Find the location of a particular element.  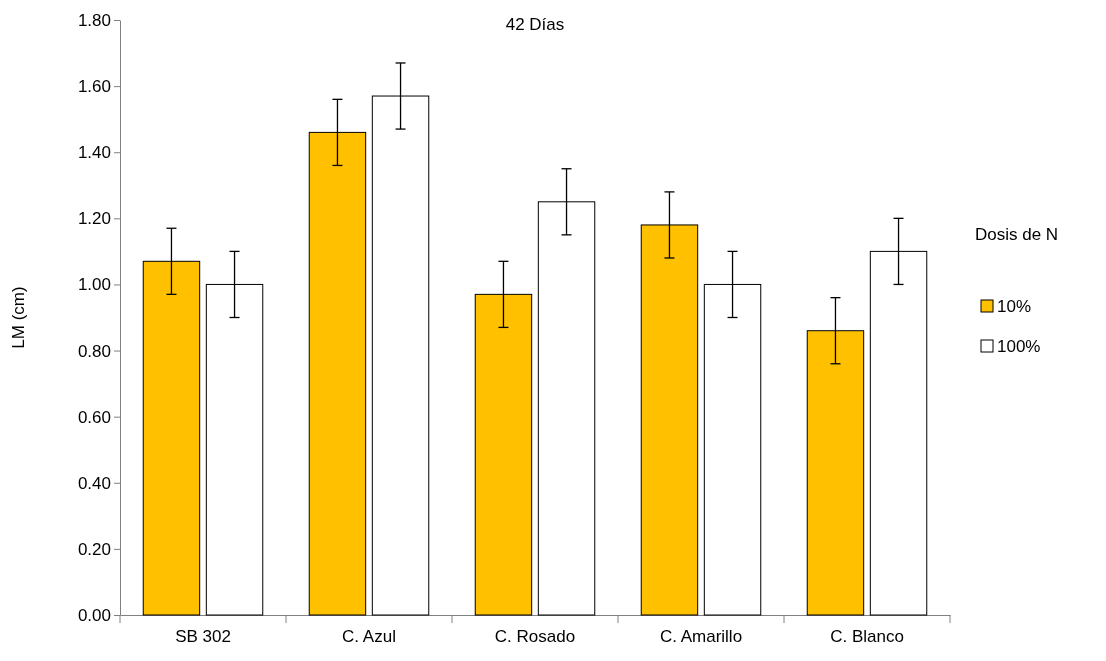

y-tick-label: 1.60 is located at coordinates (94, 87).